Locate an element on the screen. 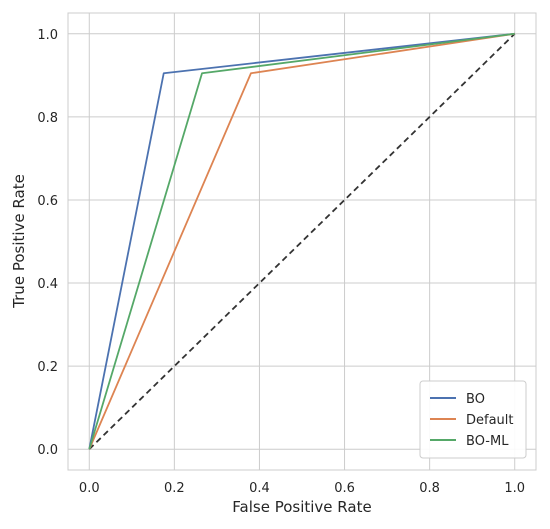  x-axis-label: False Positive Rate is located at coordinates (301, 507).